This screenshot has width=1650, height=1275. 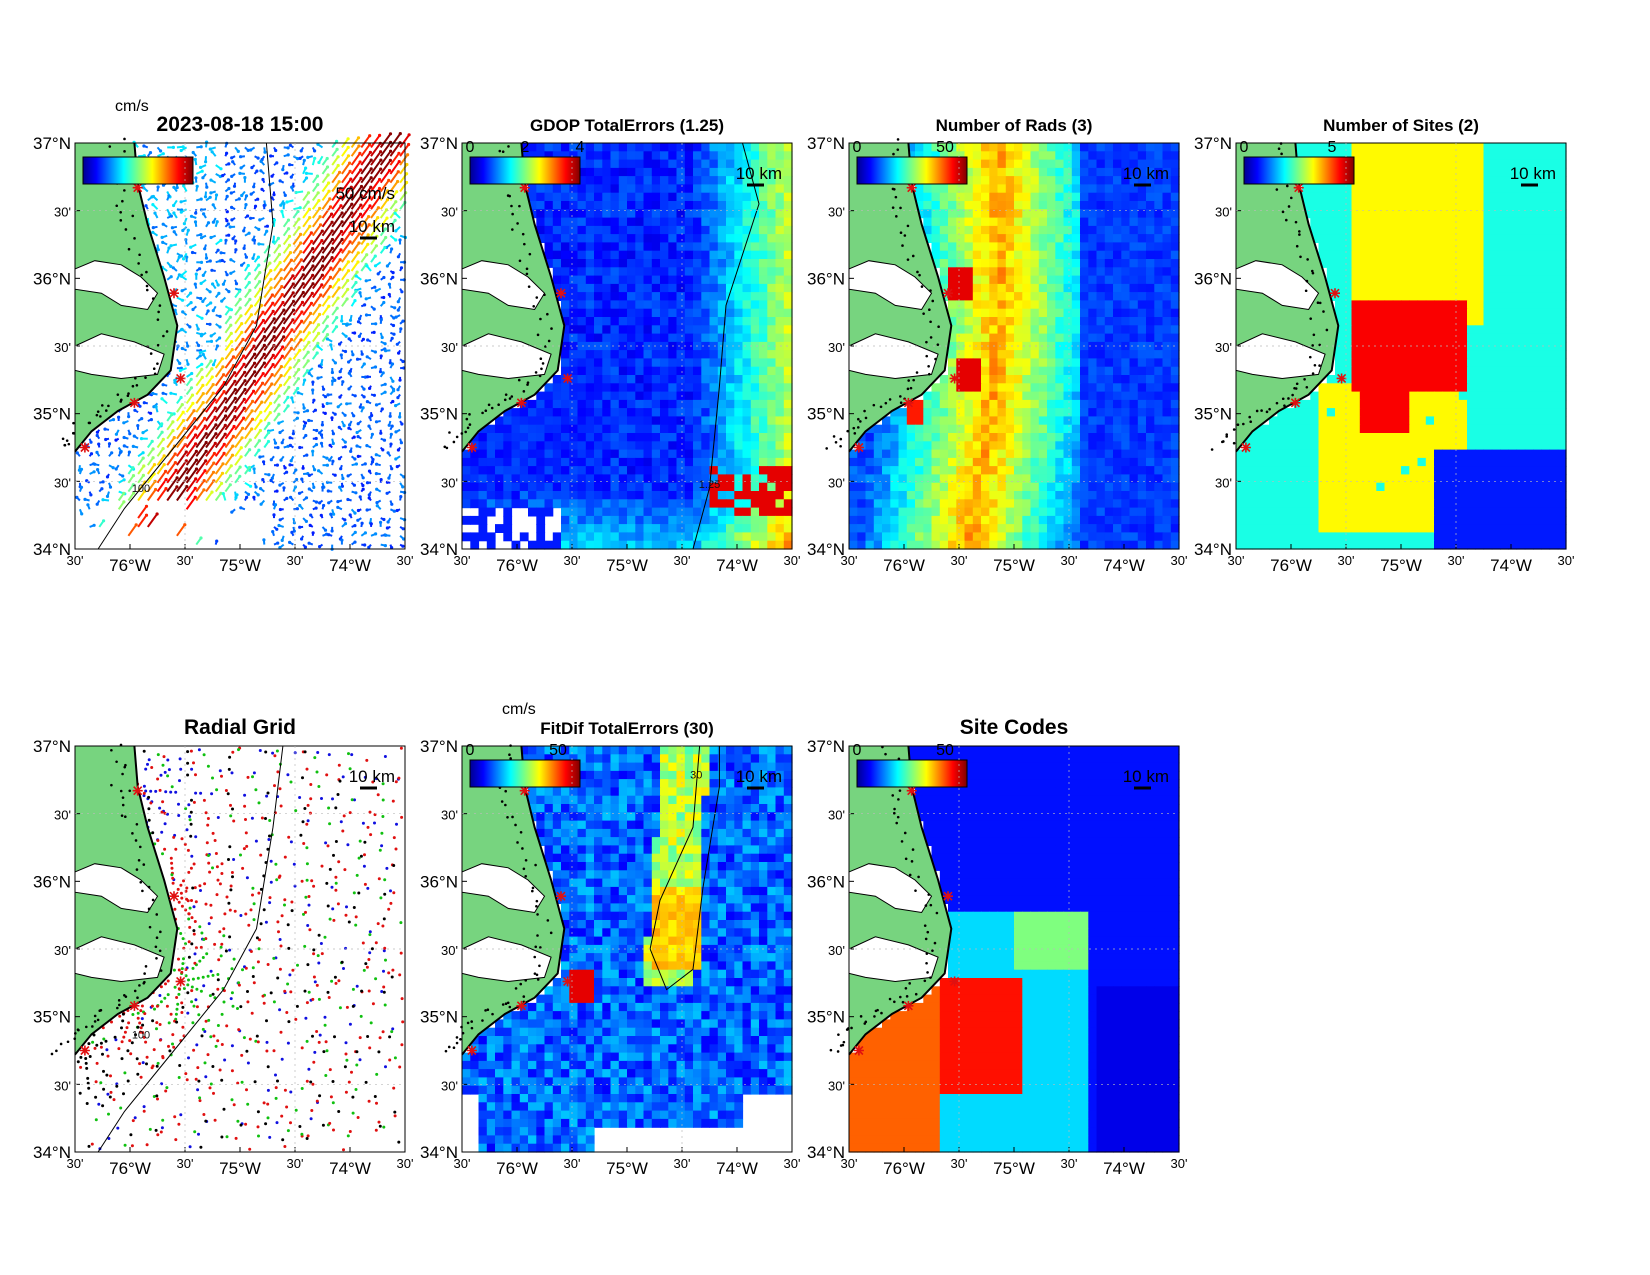 I want to click on colorbar: 0 2 4, so click(x=525, y=162).